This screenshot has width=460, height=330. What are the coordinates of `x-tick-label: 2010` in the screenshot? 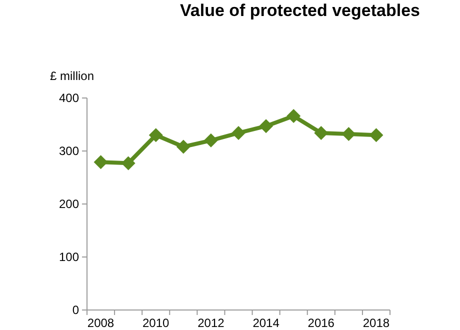 It's located at (156, 323).